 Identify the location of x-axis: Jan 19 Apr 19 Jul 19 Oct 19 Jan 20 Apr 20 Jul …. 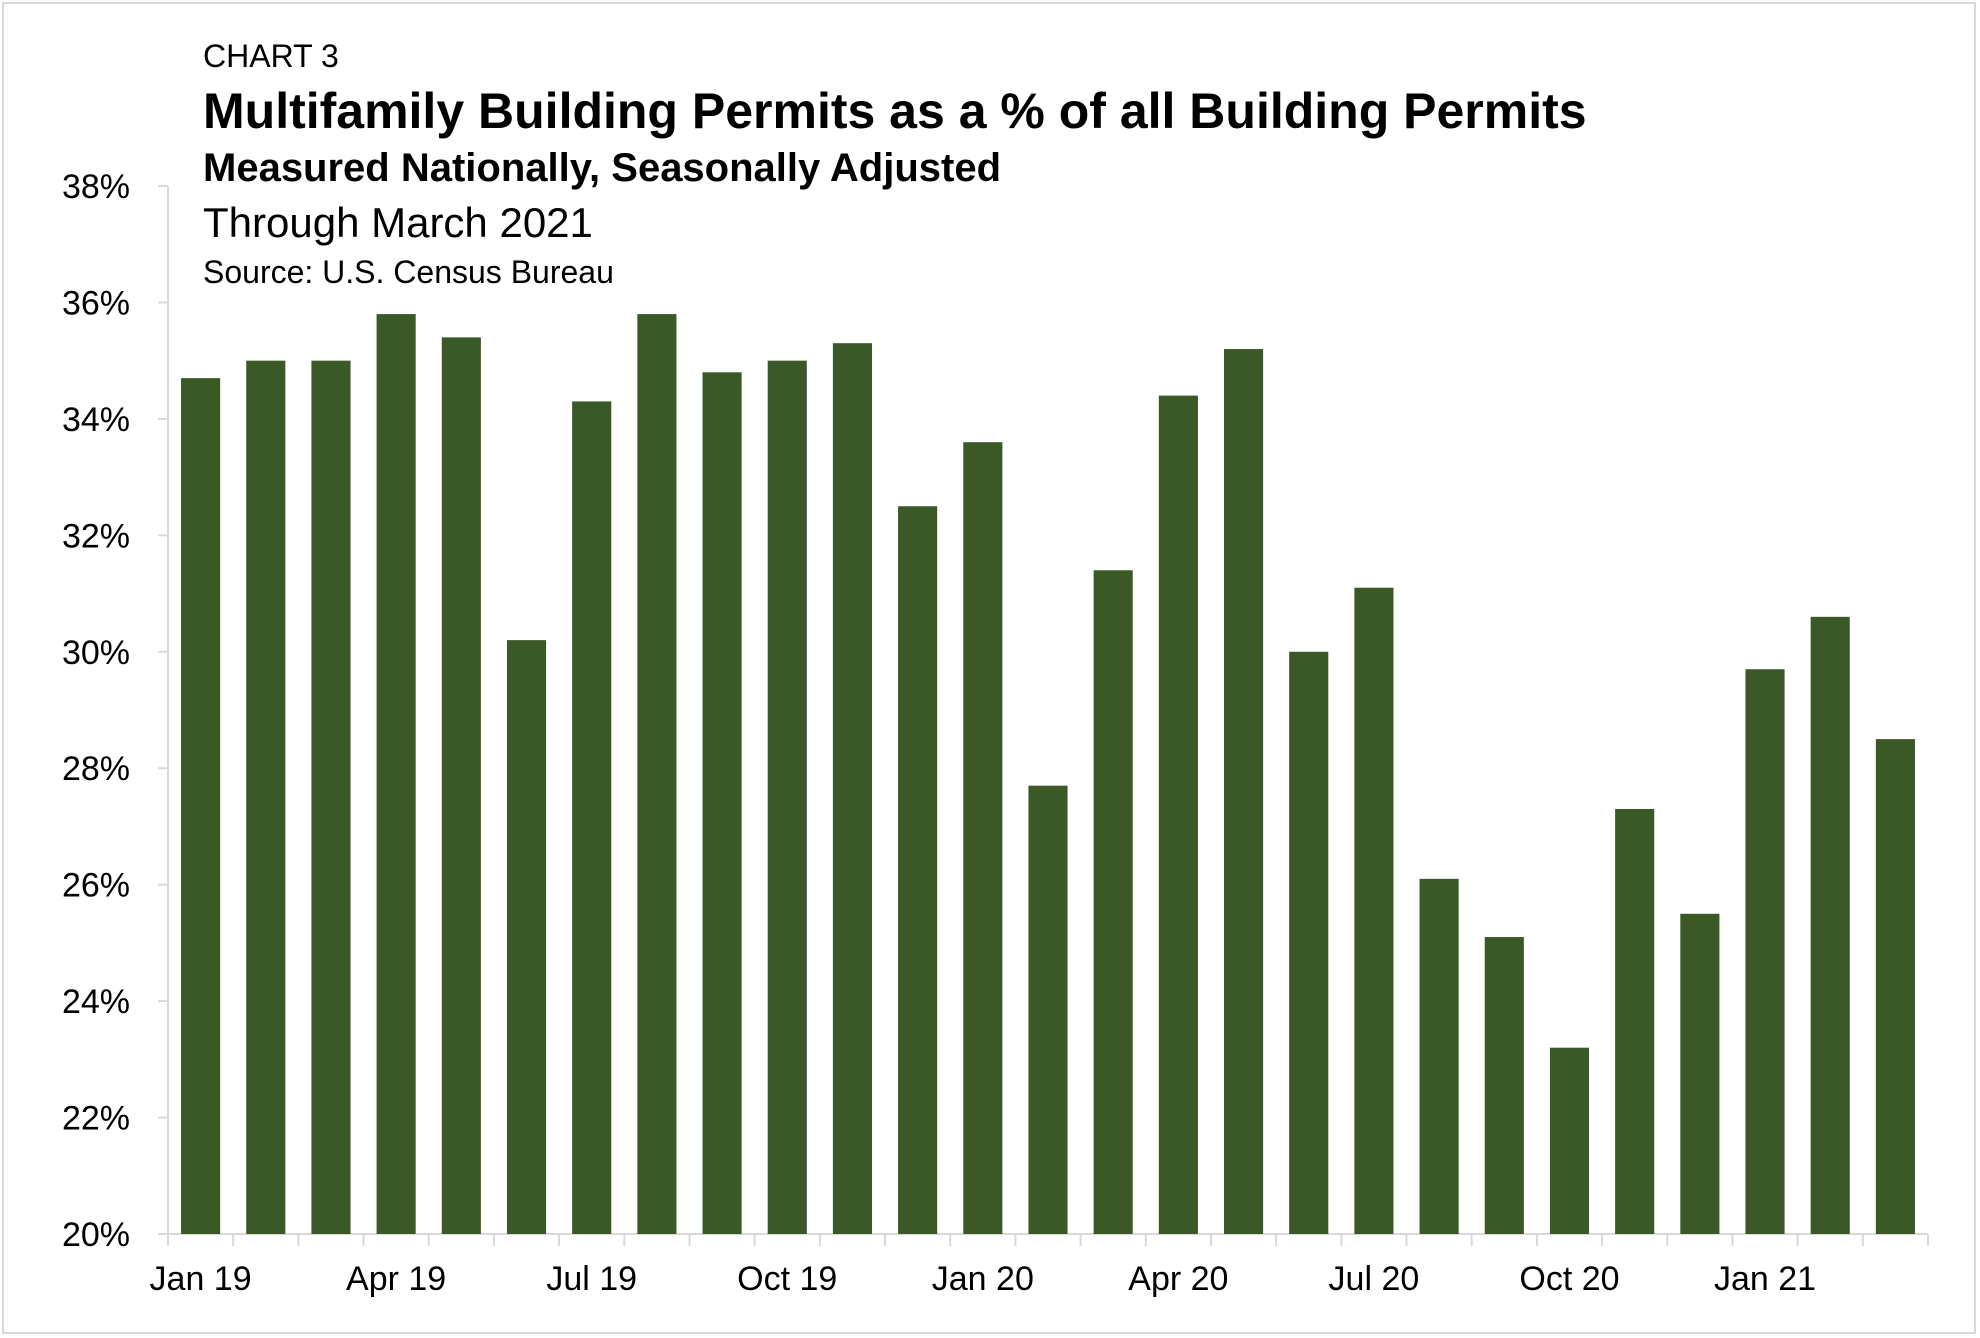
(1039, 1265).